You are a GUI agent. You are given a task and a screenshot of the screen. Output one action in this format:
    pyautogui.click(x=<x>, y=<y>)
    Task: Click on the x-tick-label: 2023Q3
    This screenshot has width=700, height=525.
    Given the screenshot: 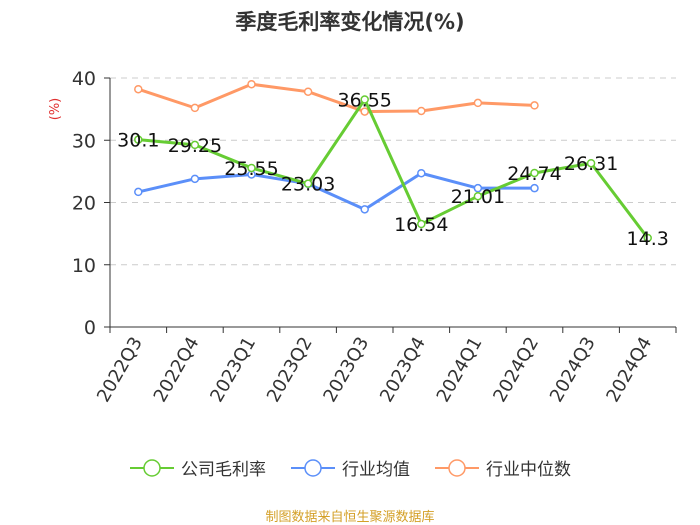 What is the action you would take?
    pyautogui.click(x=346, y=370)
    